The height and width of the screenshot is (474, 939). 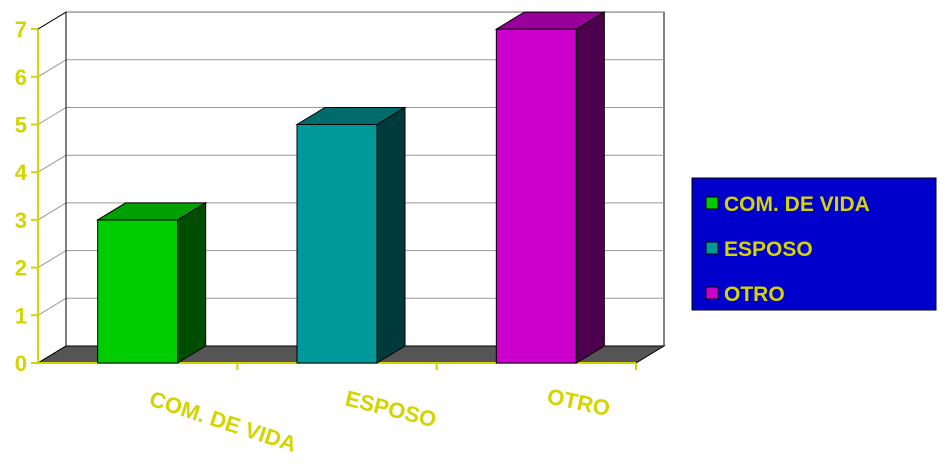 What do you see at coordinates (754, 294) in the screenshot?
I see `legend-label: OTRO` at bounding box center [754, 294].